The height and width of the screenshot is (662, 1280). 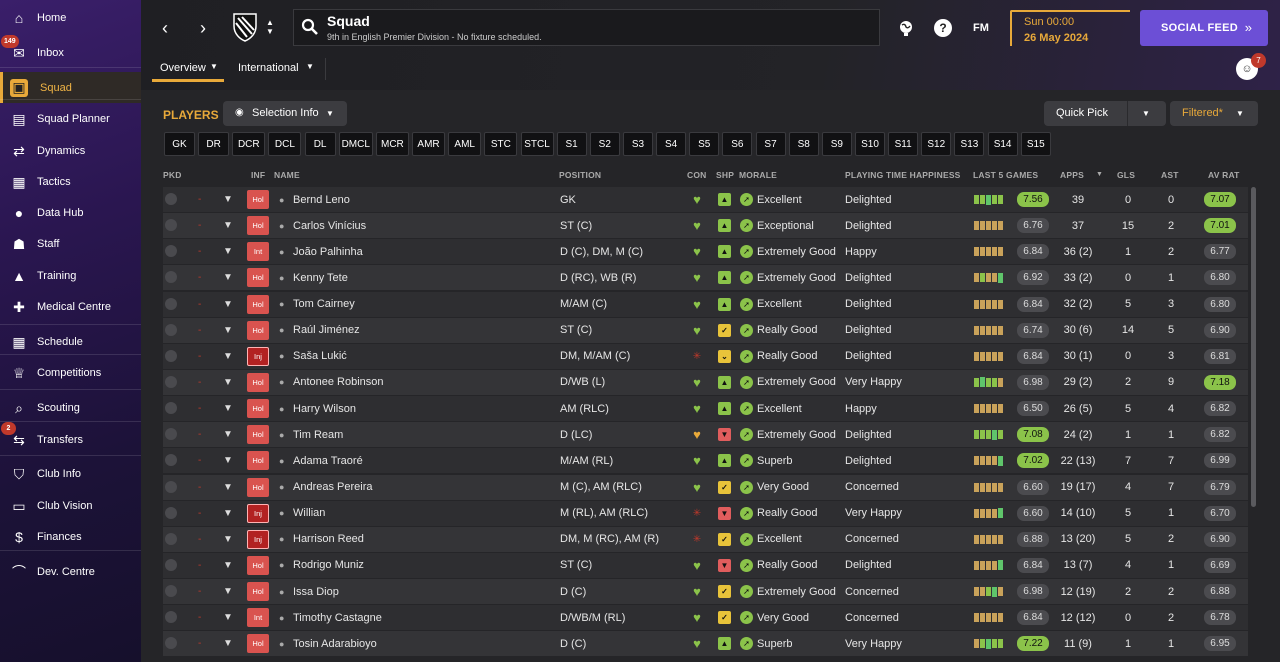 I want to click on sidebar-item-transfers: ⇆ Transfers 2, so click(x=70, y=437).